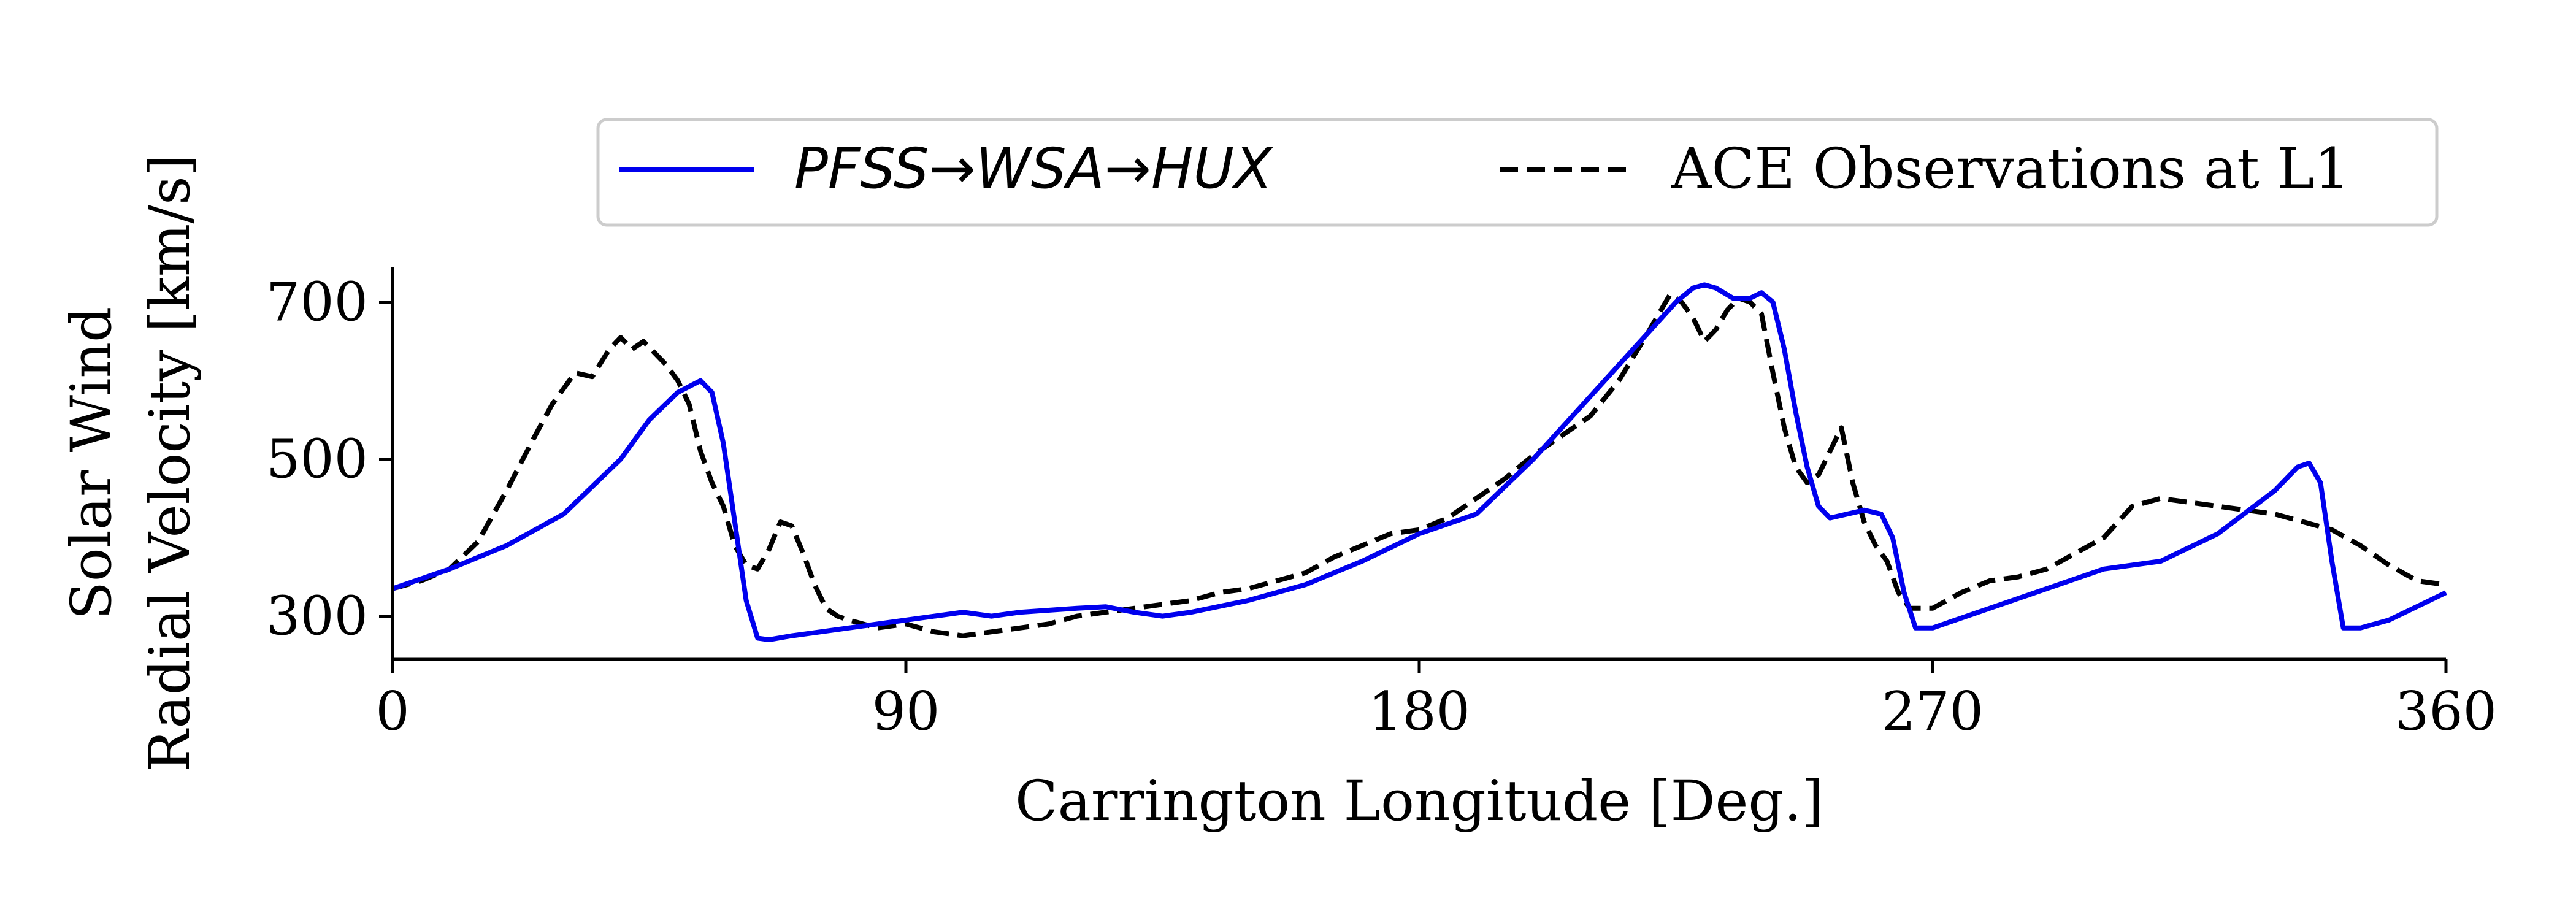  I want to click on x-ticks: 0 90 180 270 360, so click(1436, 701).